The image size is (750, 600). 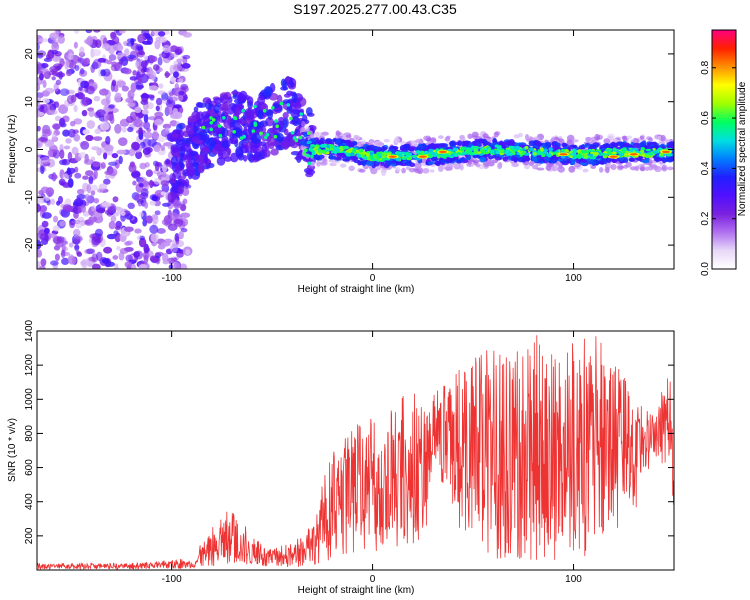 I want to click on colorbar-tick-label: 0.6, so click(x=705, y=118).